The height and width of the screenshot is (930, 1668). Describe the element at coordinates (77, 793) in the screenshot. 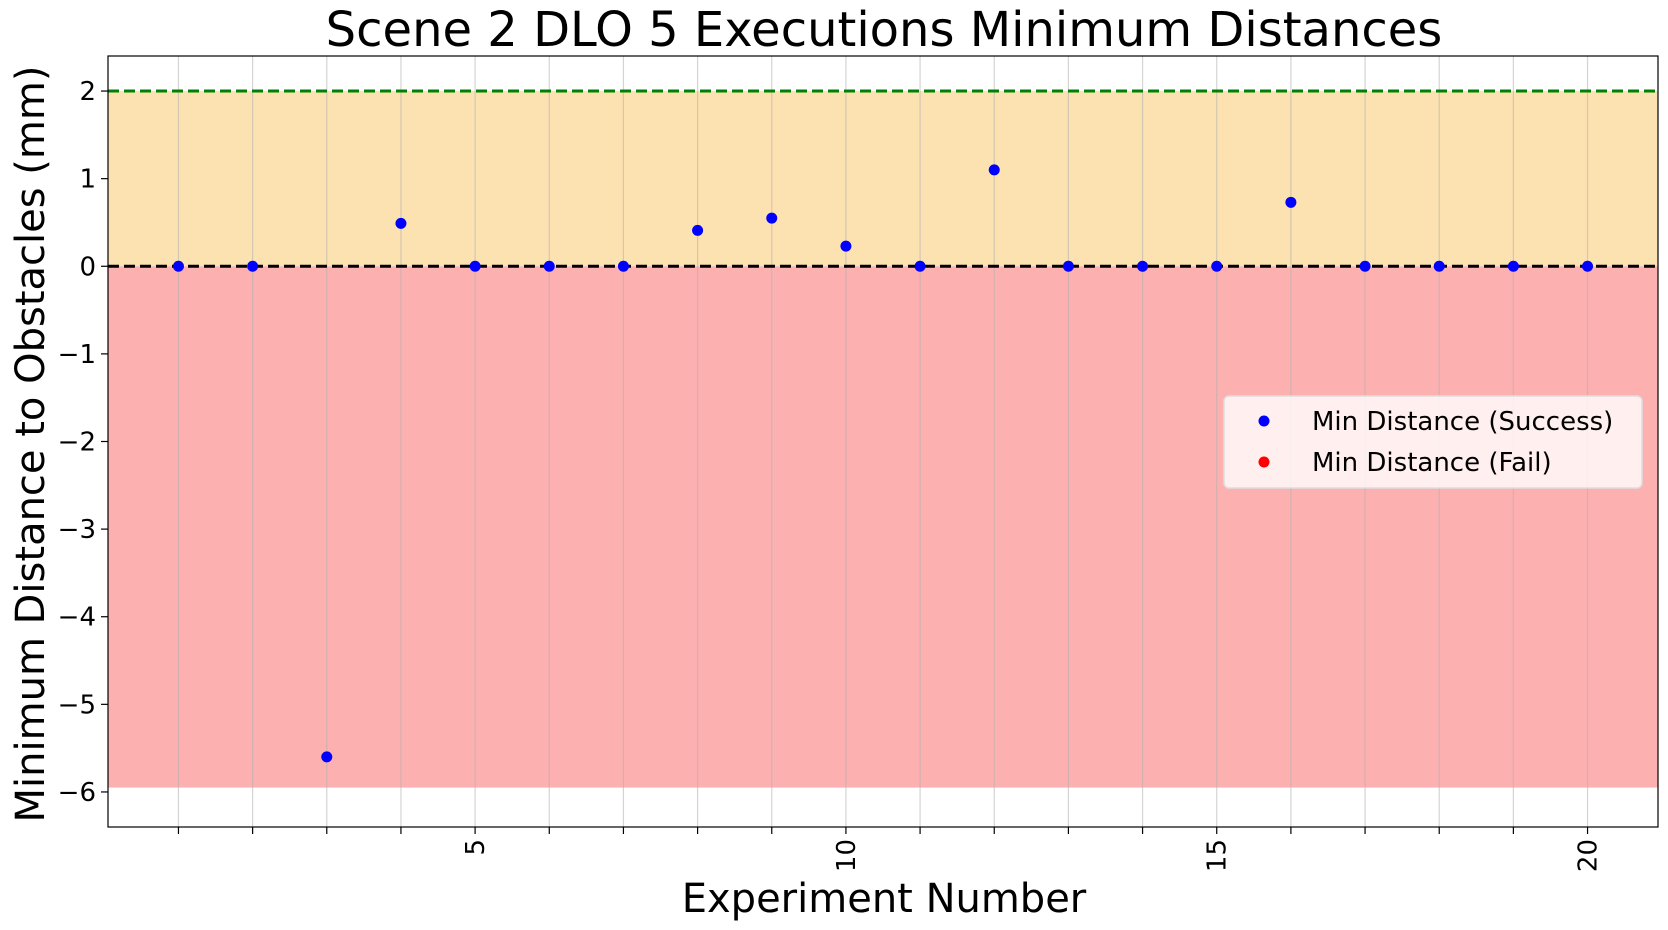

I see `y-tick-label: −6` at that location.